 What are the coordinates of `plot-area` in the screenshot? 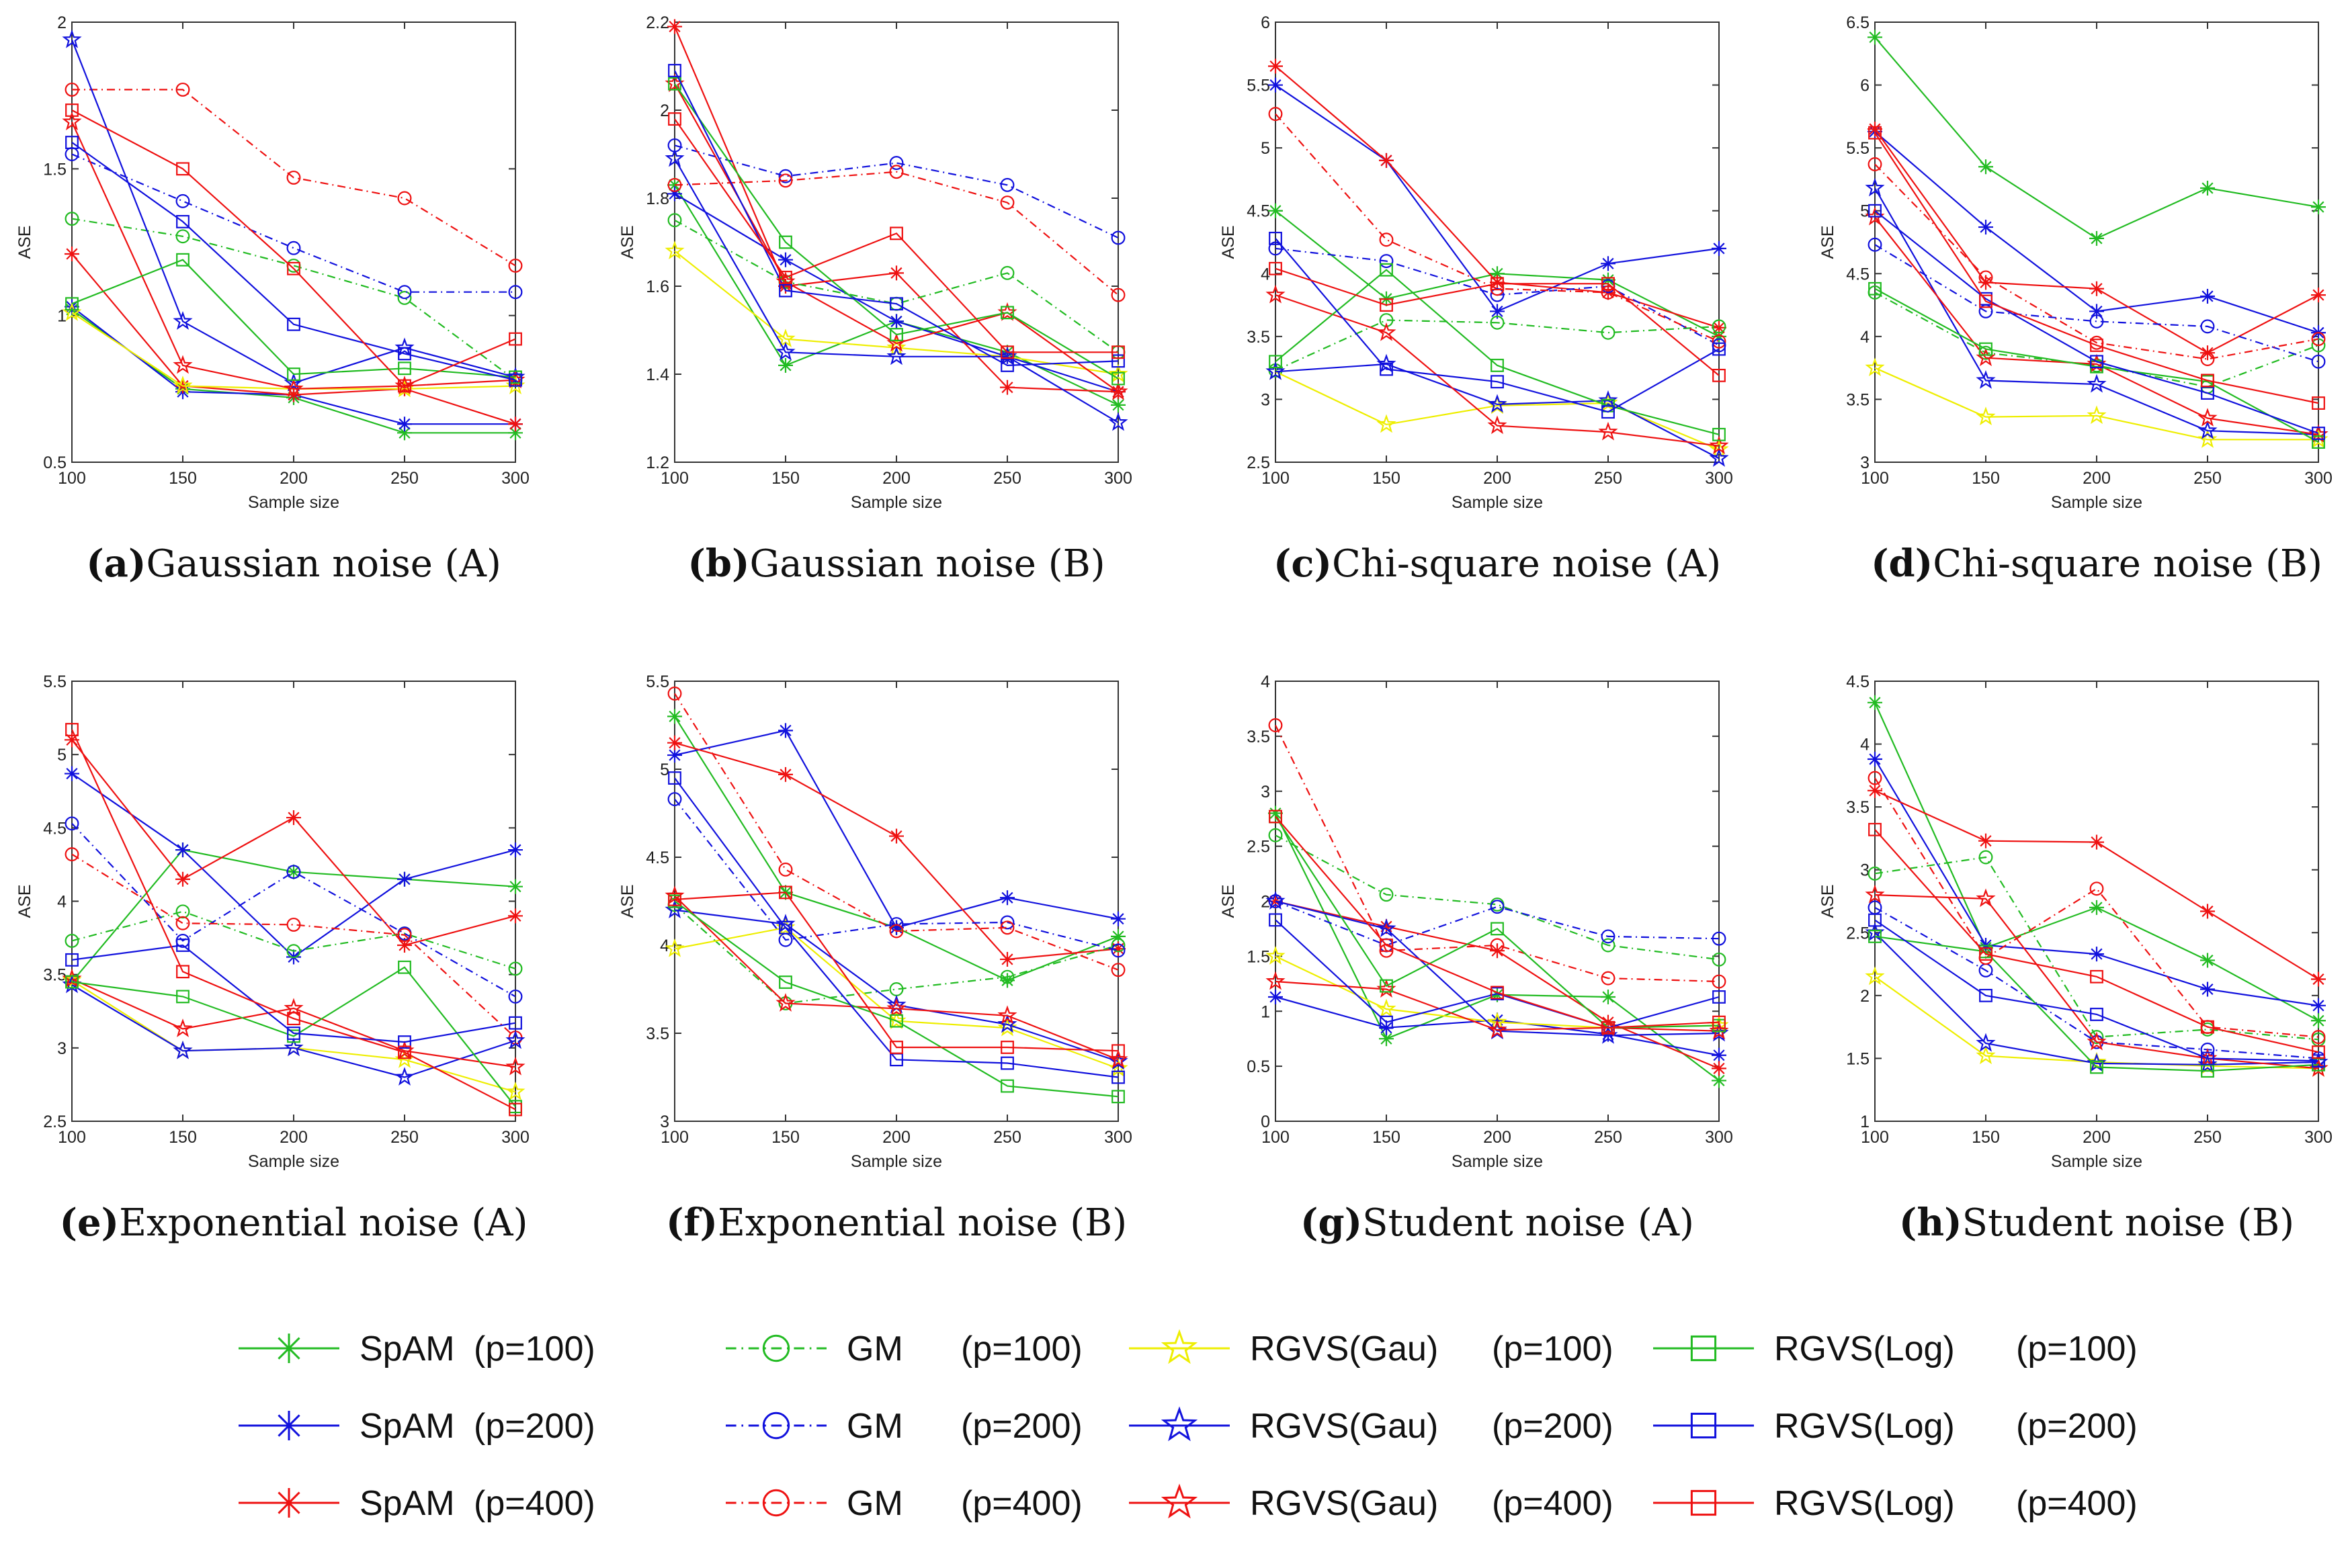 It's located at (1497, 242).